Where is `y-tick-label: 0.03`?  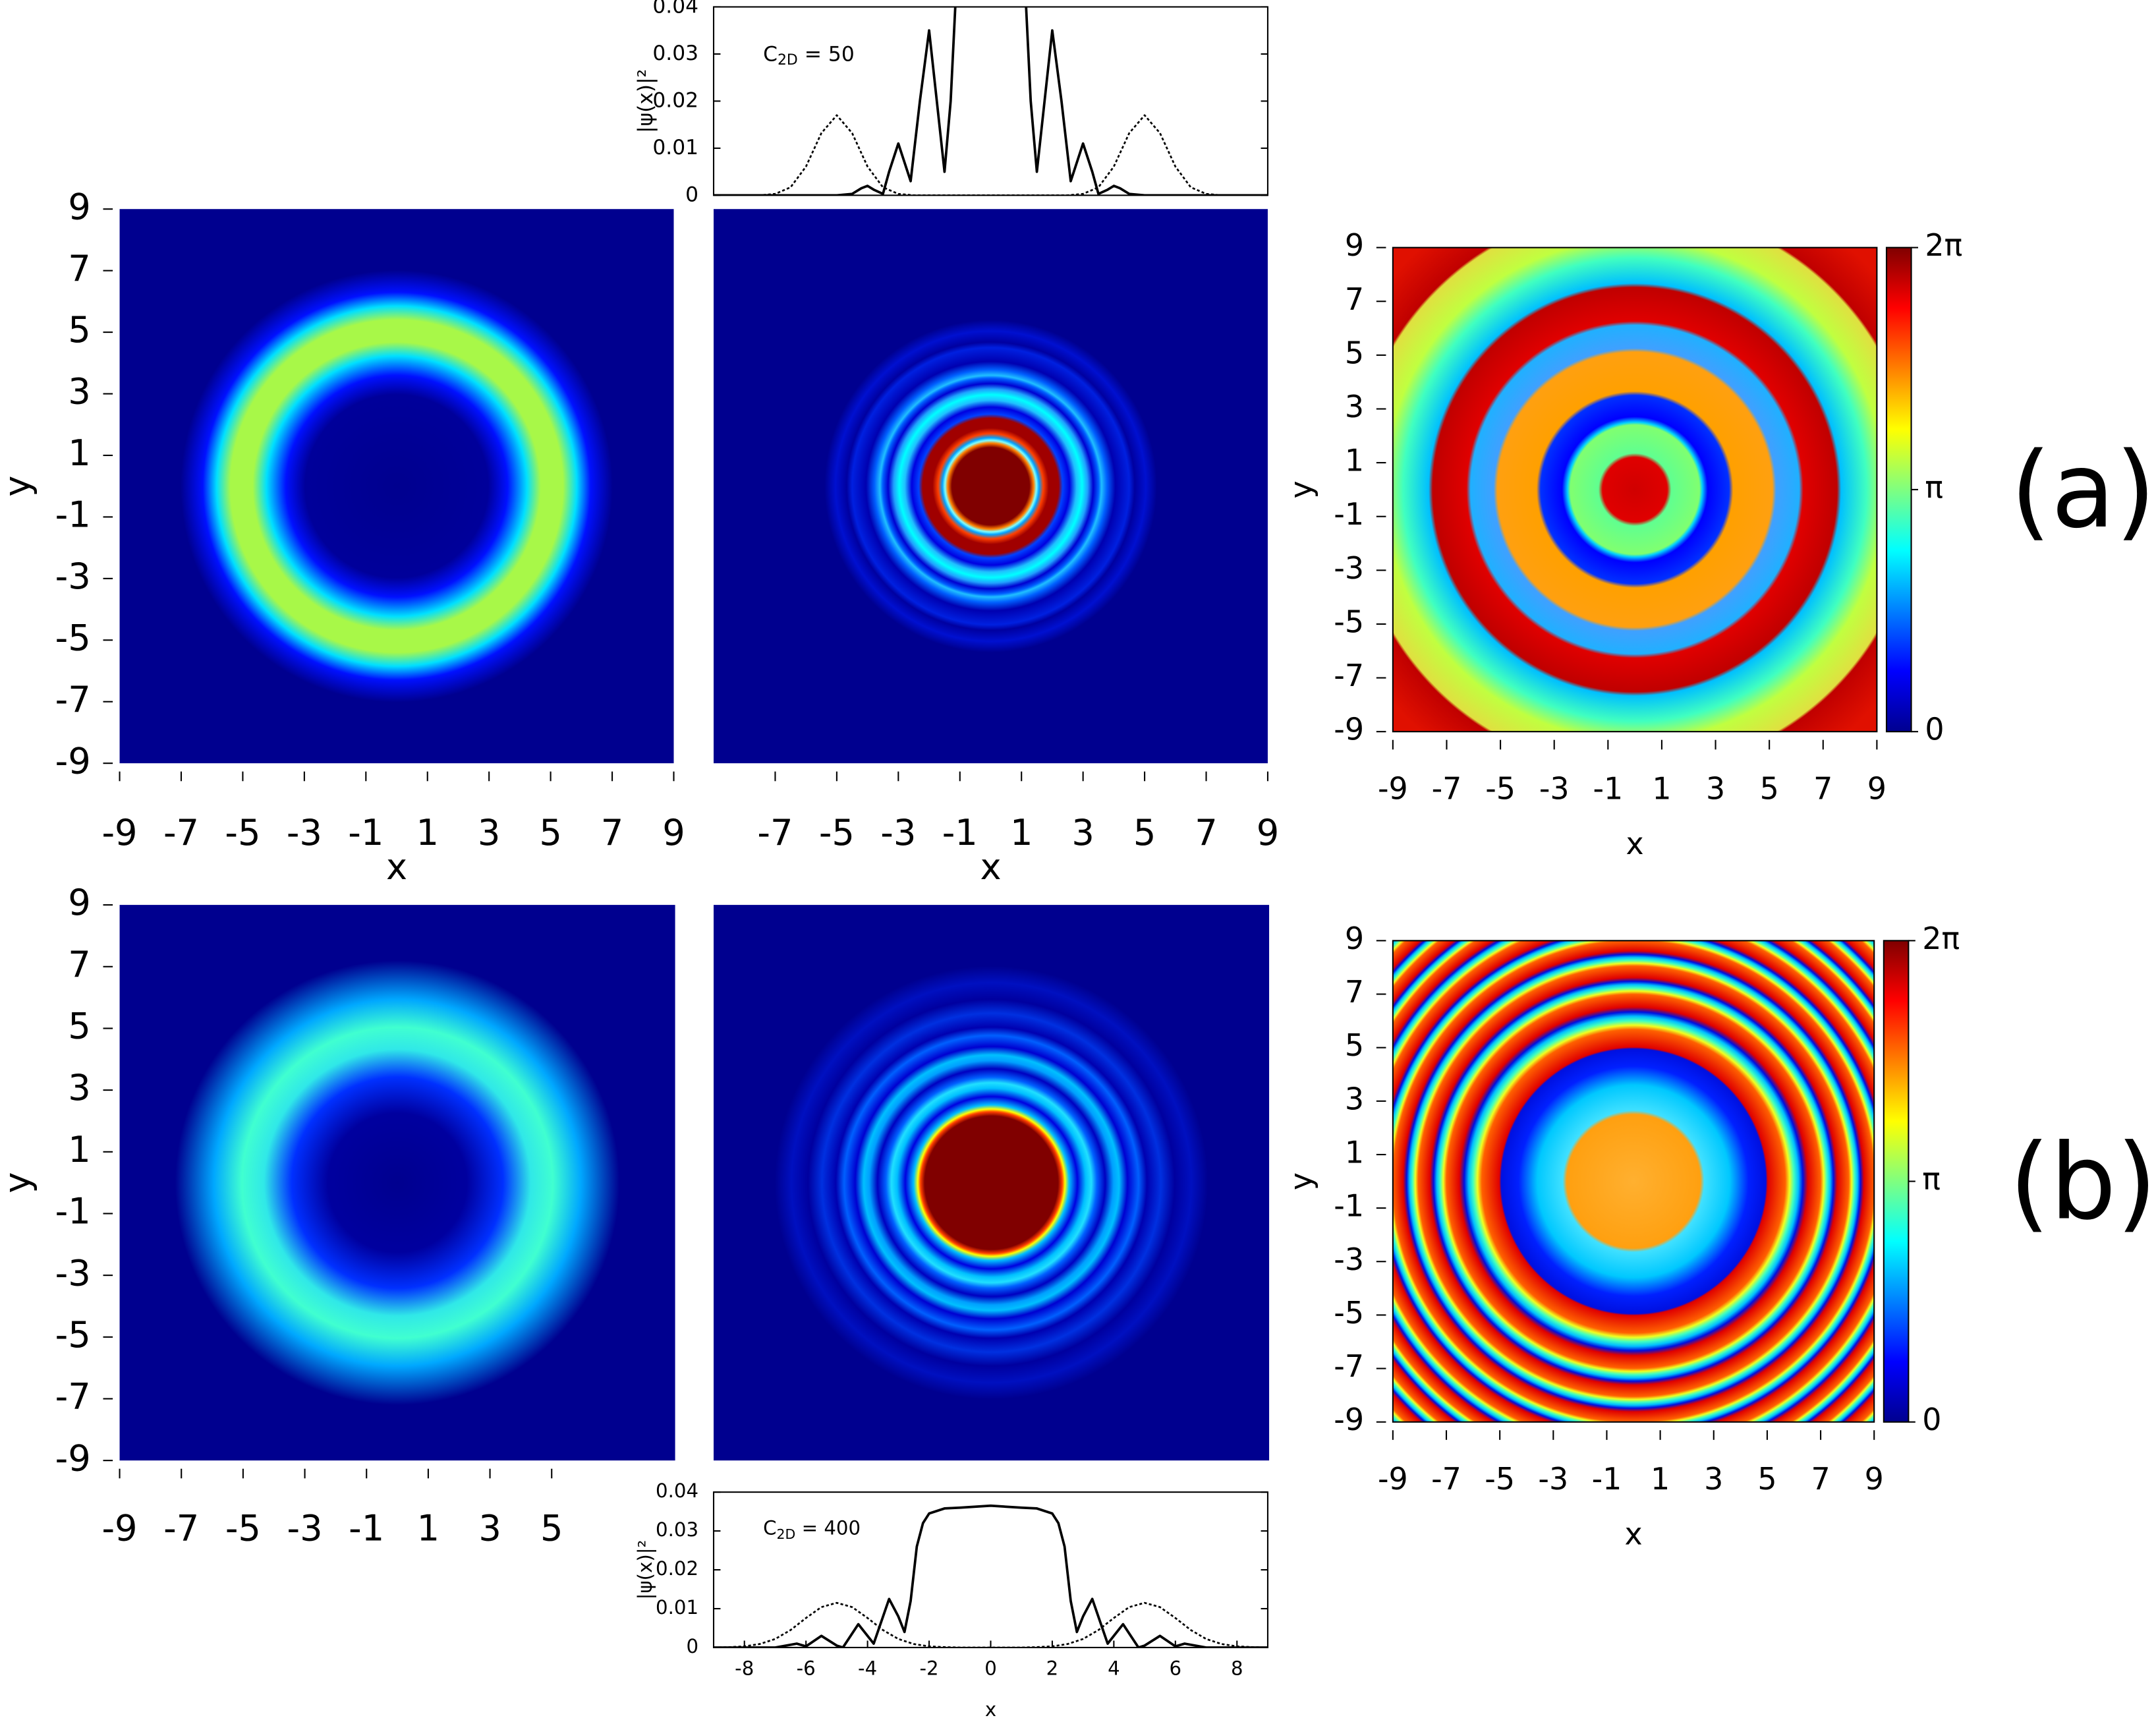 y-tick-label: 0.03 is located at coordinates (675, 53).